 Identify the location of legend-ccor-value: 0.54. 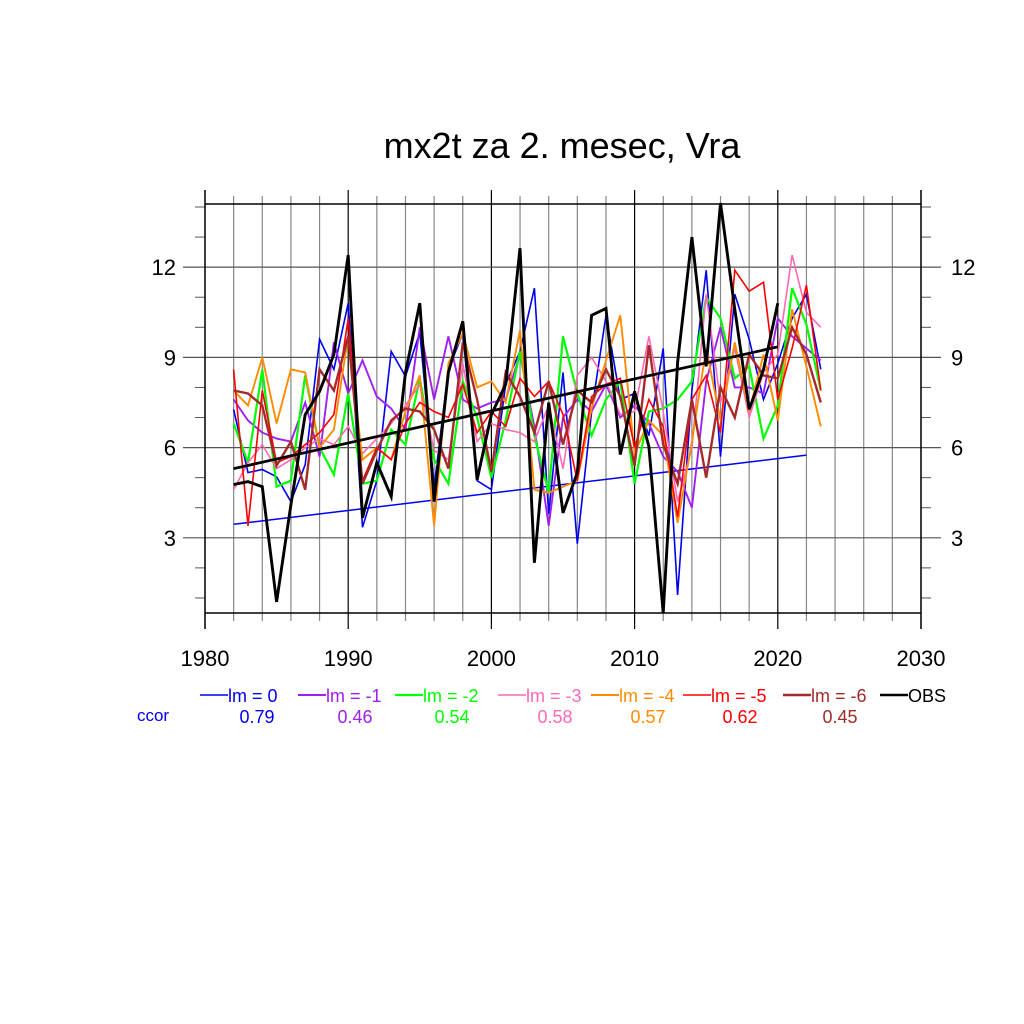
(451, 717).